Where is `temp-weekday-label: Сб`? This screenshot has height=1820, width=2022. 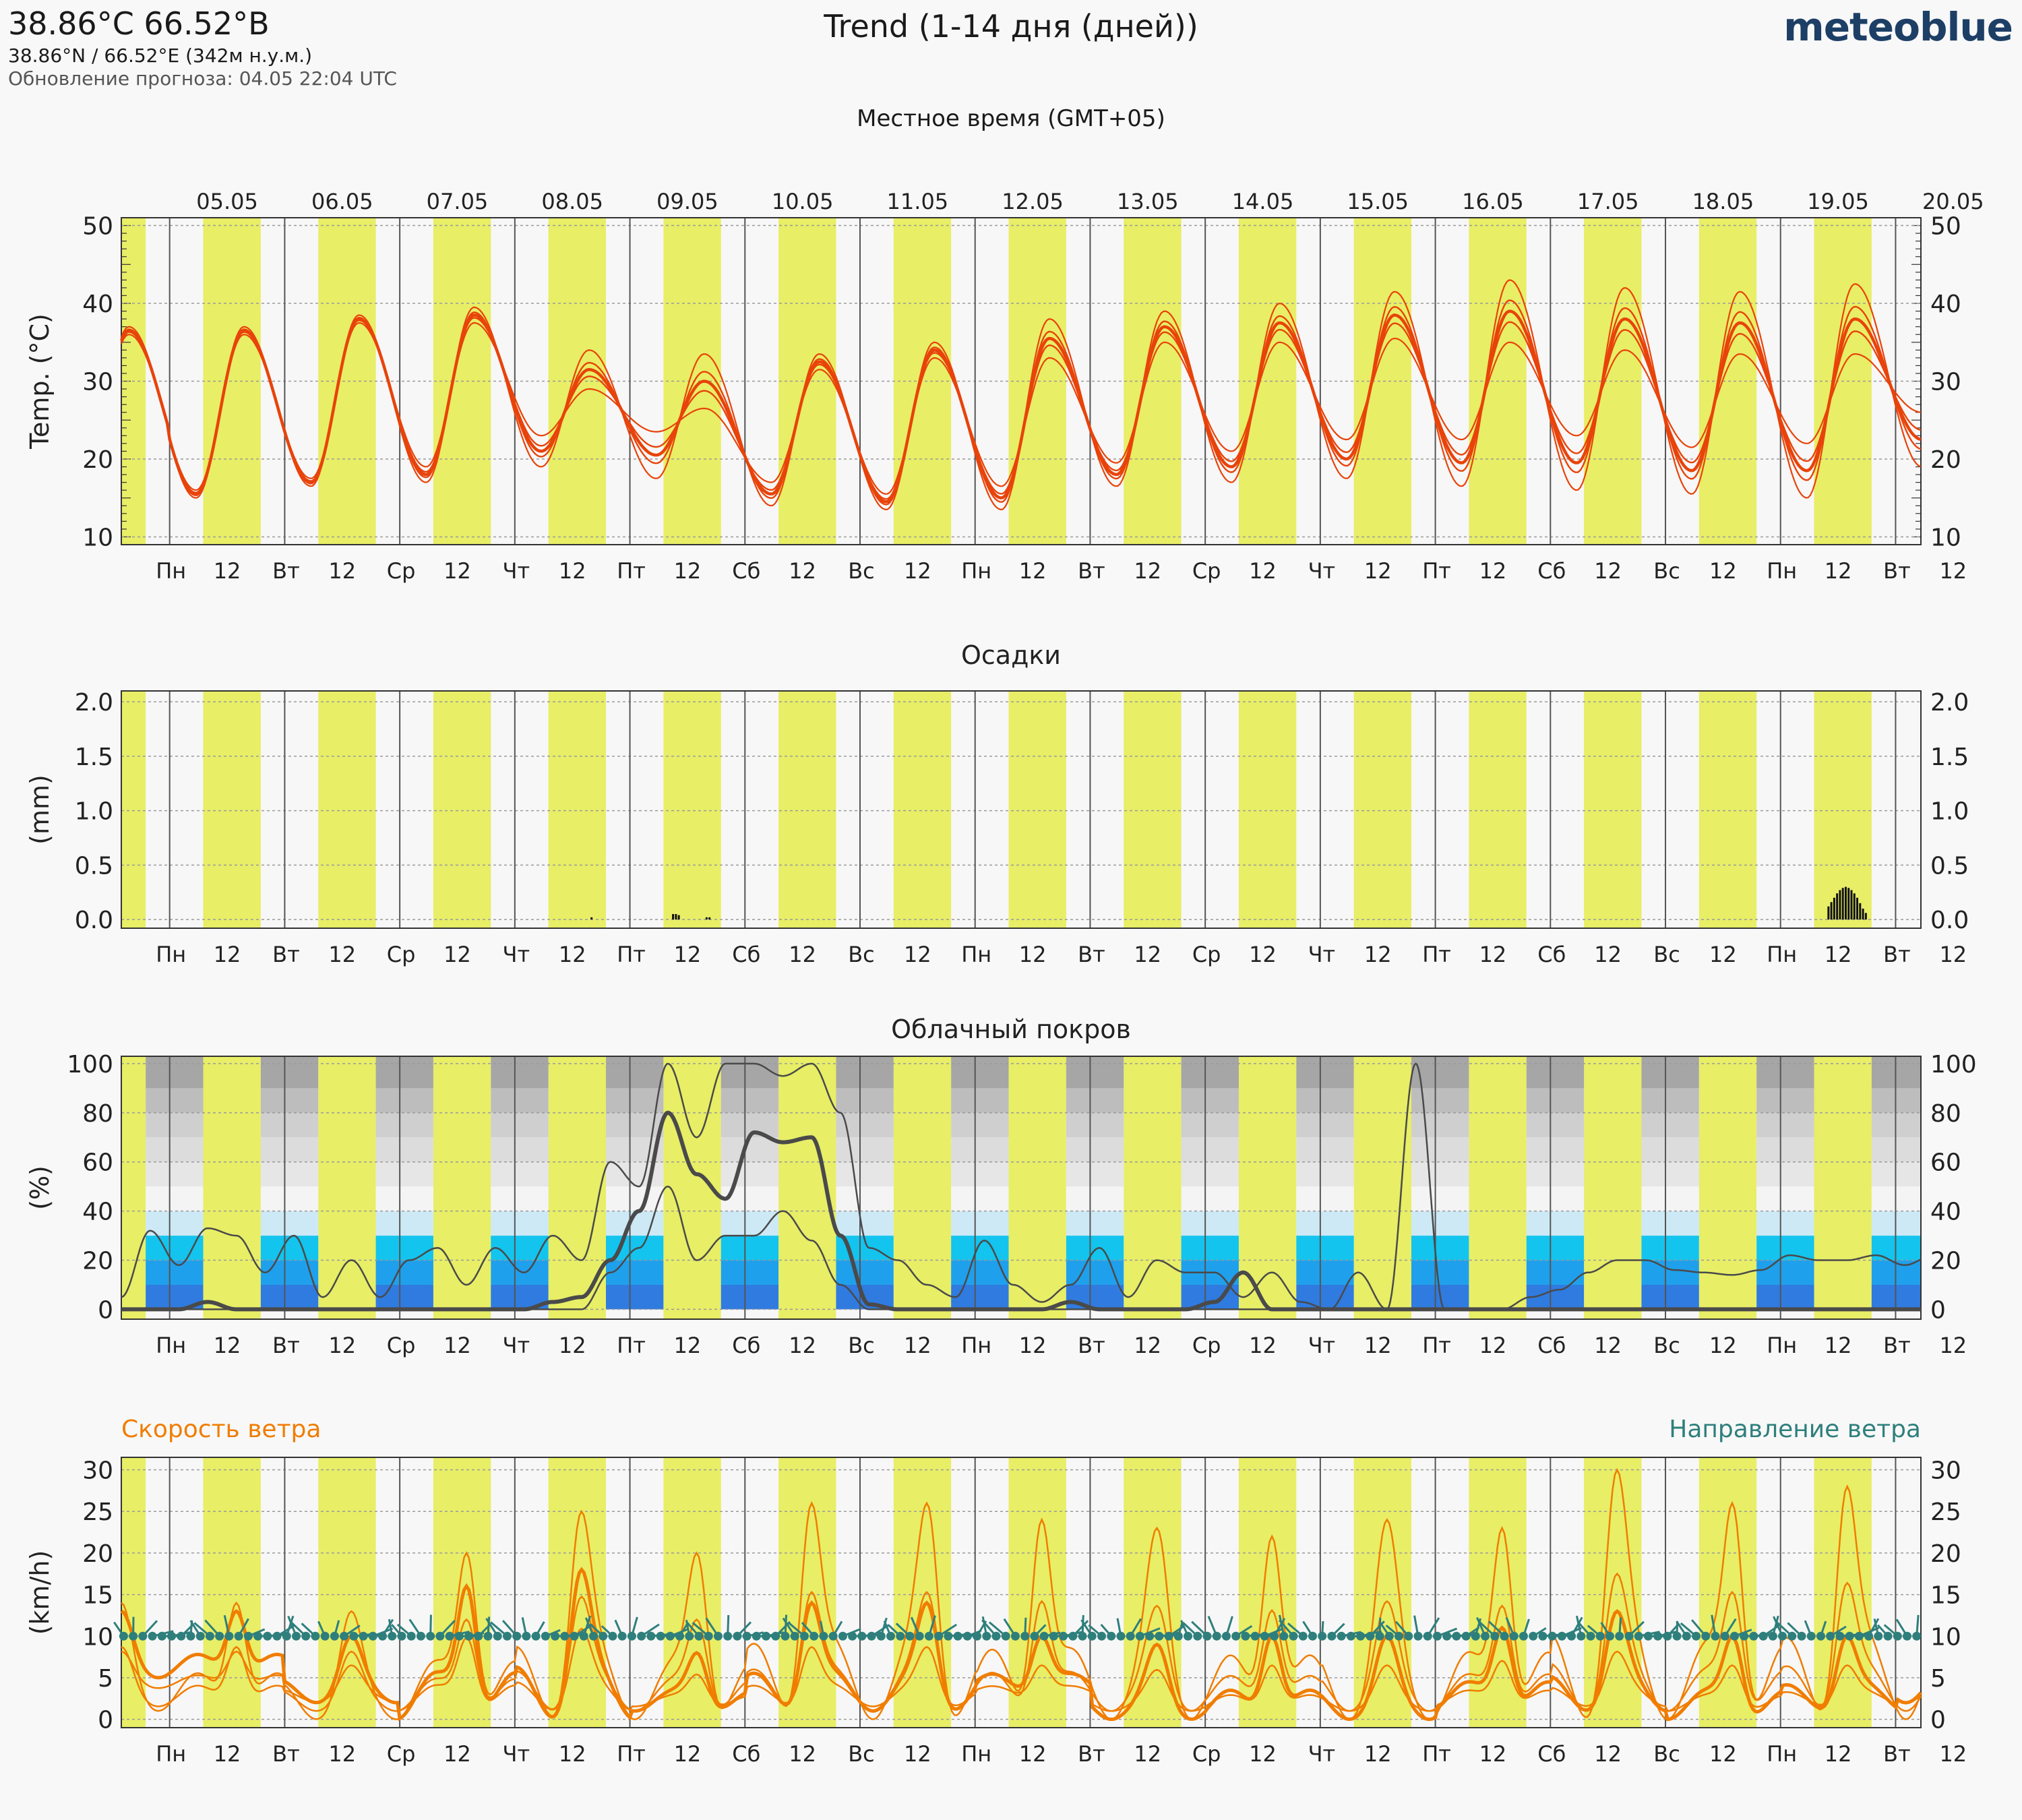 temp-weekday-label: Сб is located at coordinates (746, 571).